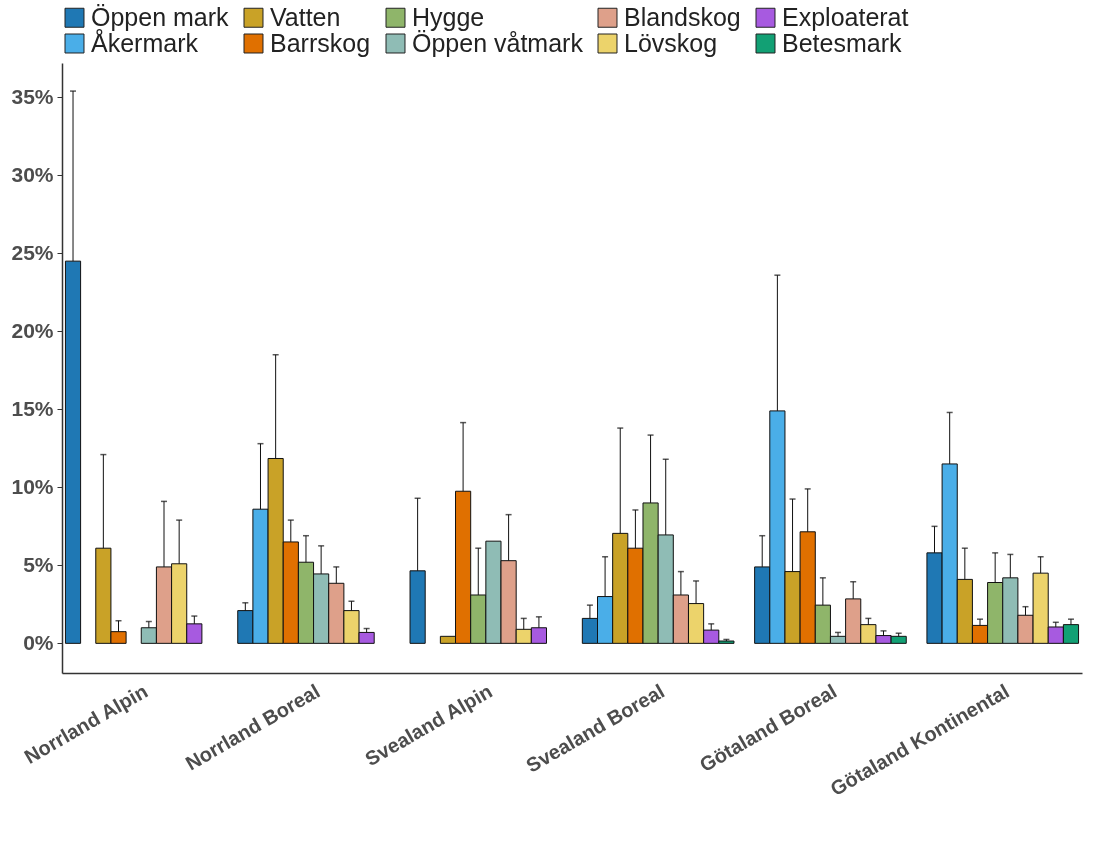  What do you see at coordinates (671, 42) in the screenshot?
I see `legend-label: Lövskog` at bounding box center [671, 42].